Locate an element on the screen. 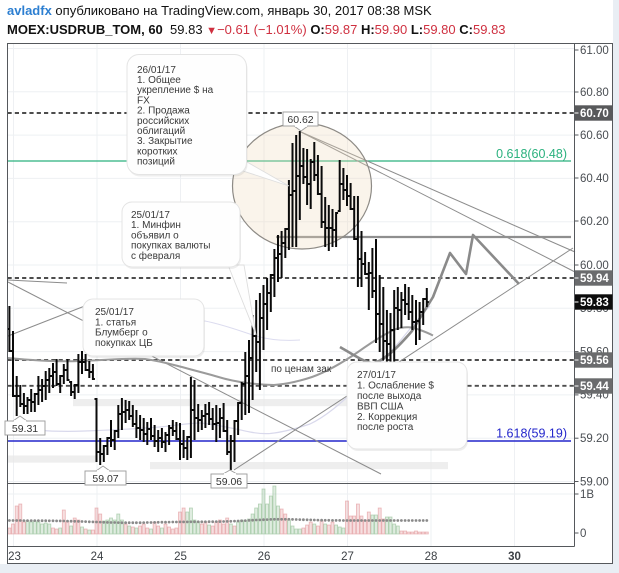  svg-text: 59.83 is located at coordinates (594, 303).